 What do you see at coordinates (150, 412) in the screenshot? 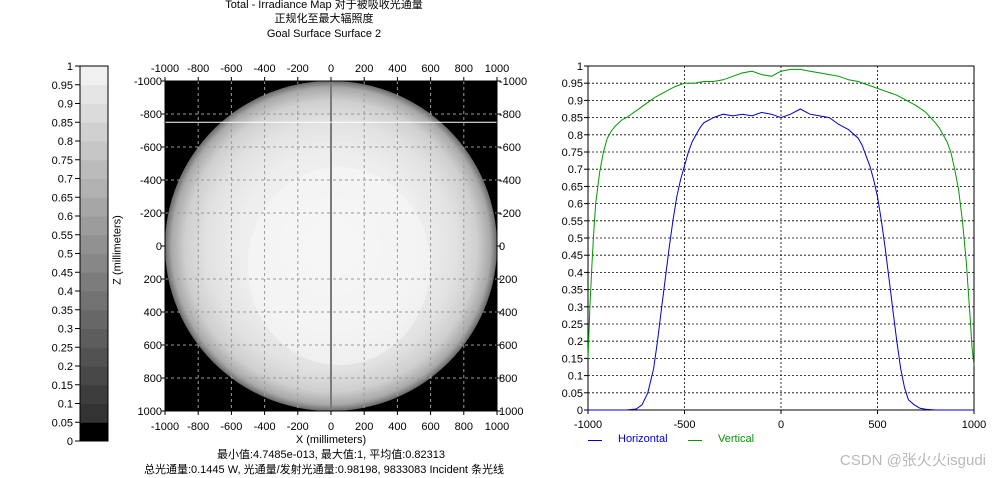
I see `y-tick-label-left: 1000` at bounding box center [150, 412].